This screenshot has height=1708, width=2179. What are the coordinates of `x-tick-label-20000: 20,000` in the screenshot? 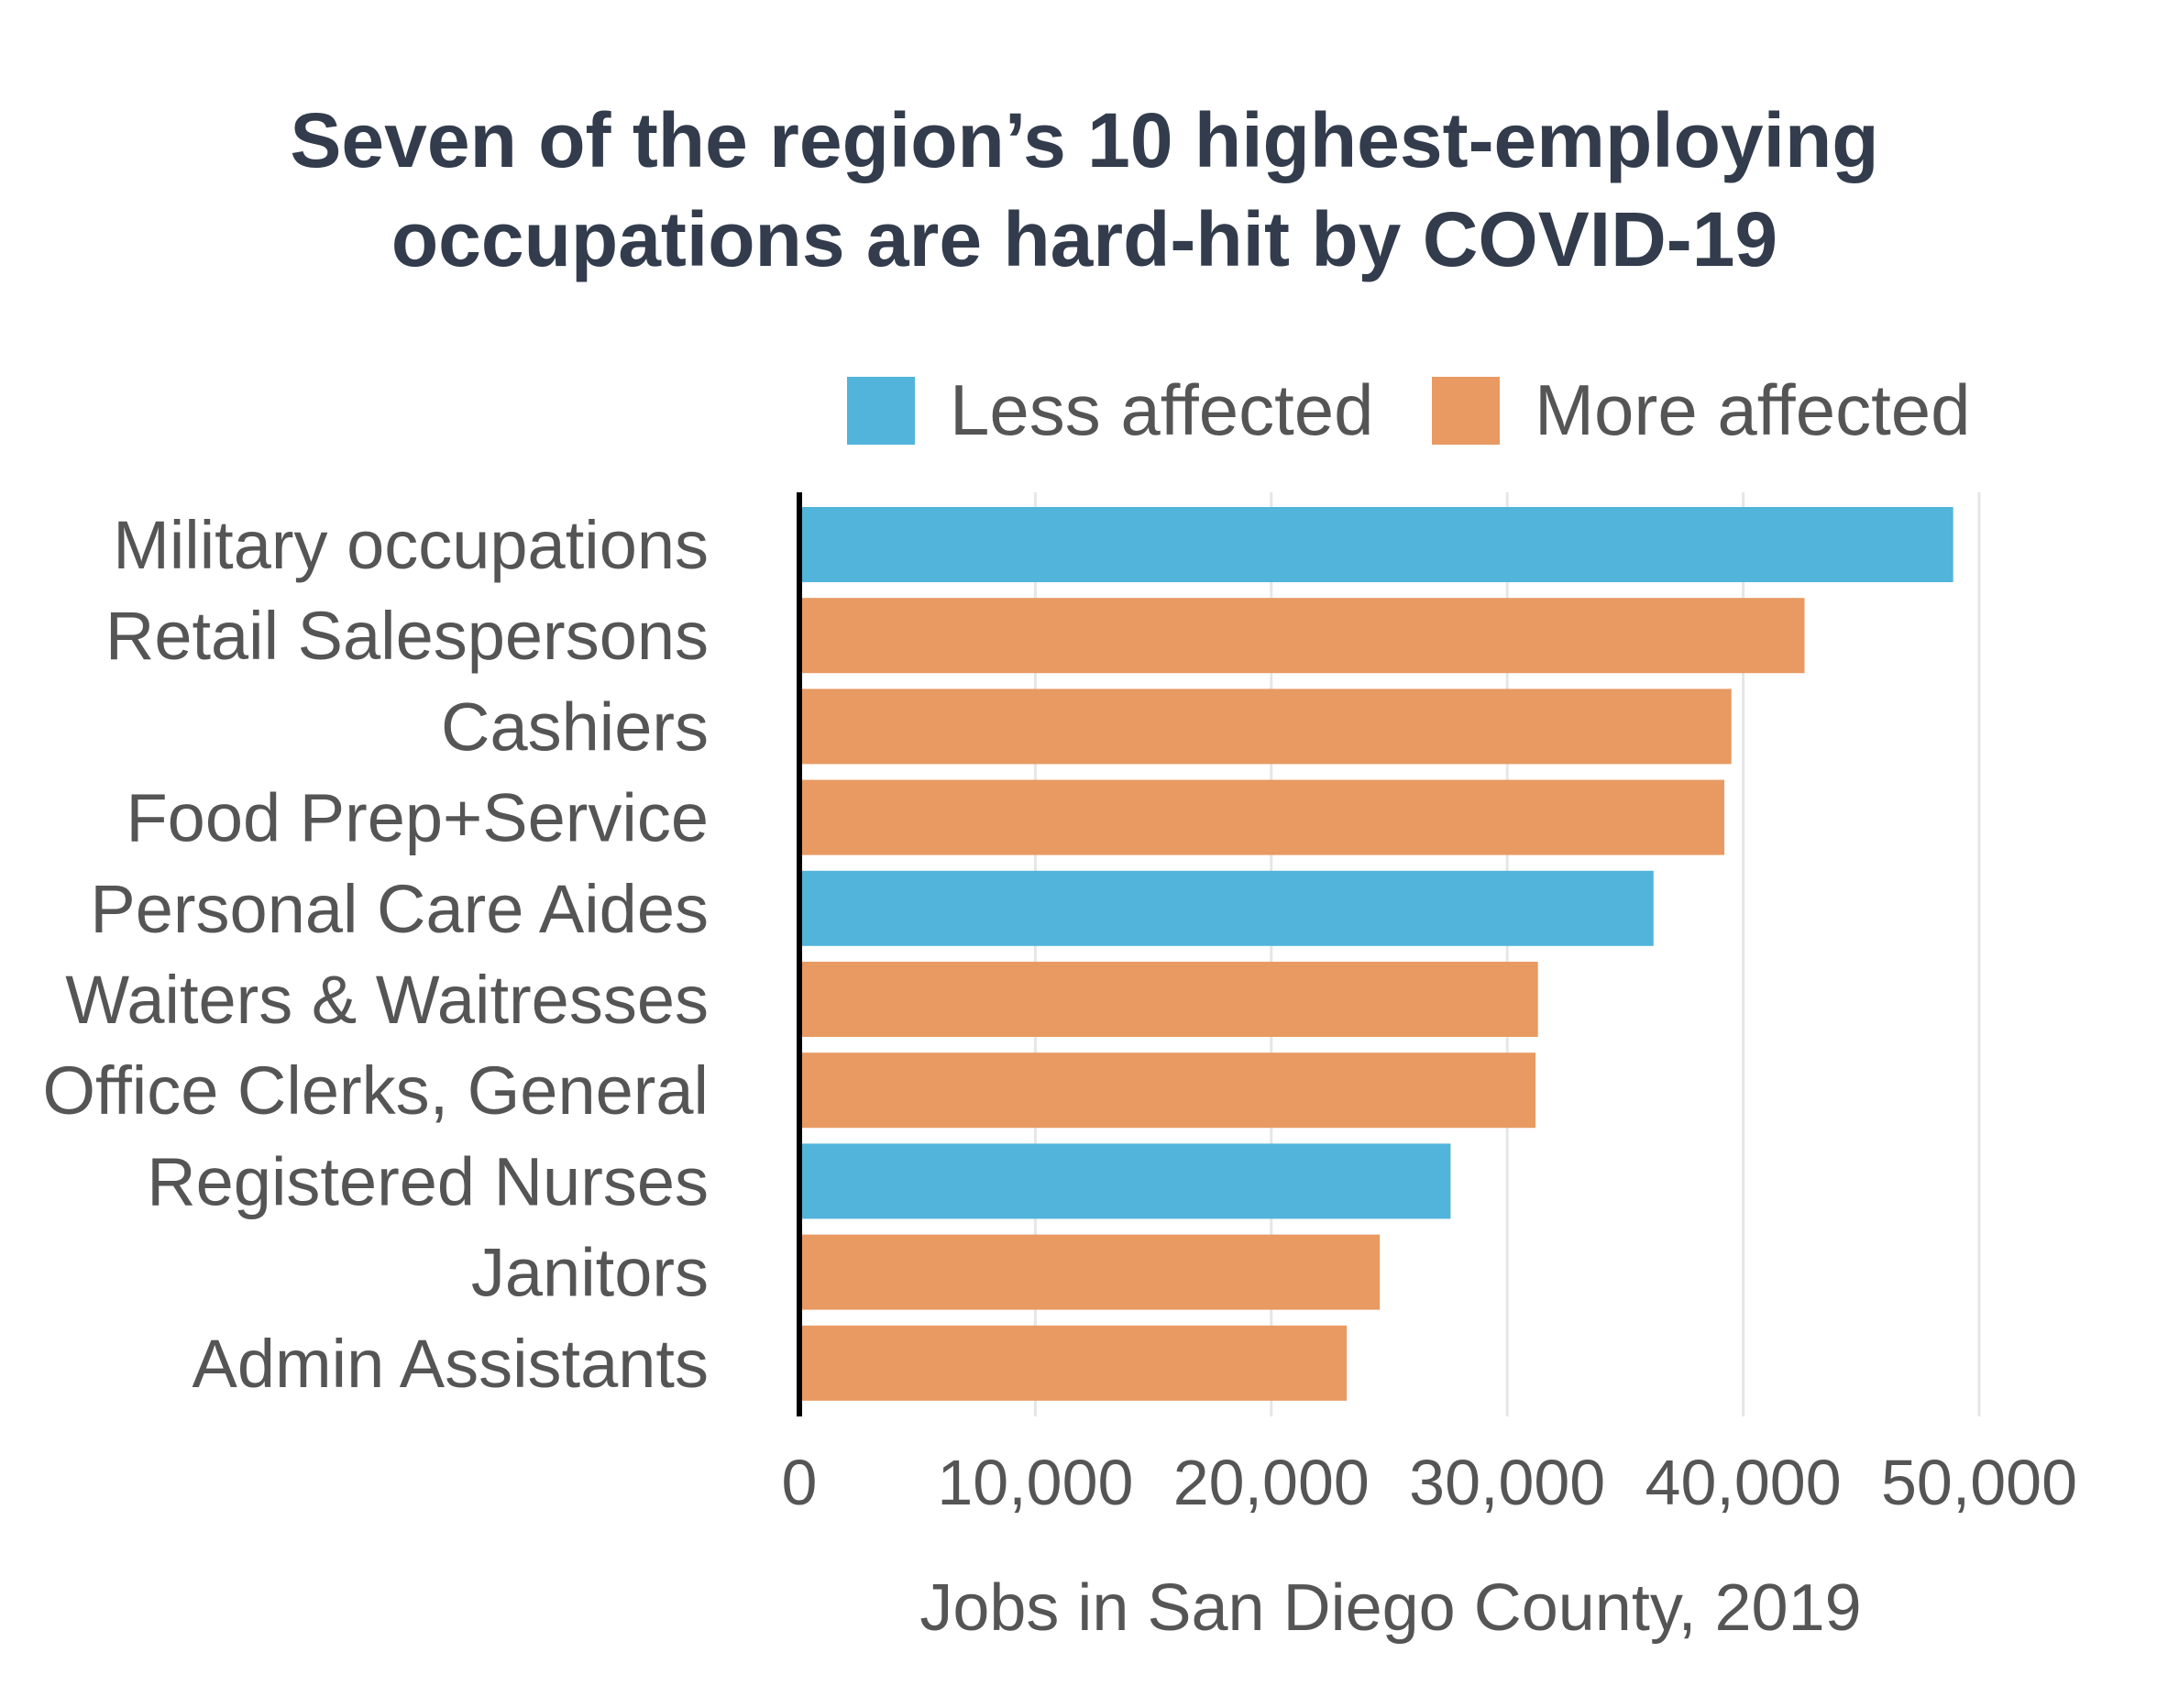 It's located at (1271, 1482).